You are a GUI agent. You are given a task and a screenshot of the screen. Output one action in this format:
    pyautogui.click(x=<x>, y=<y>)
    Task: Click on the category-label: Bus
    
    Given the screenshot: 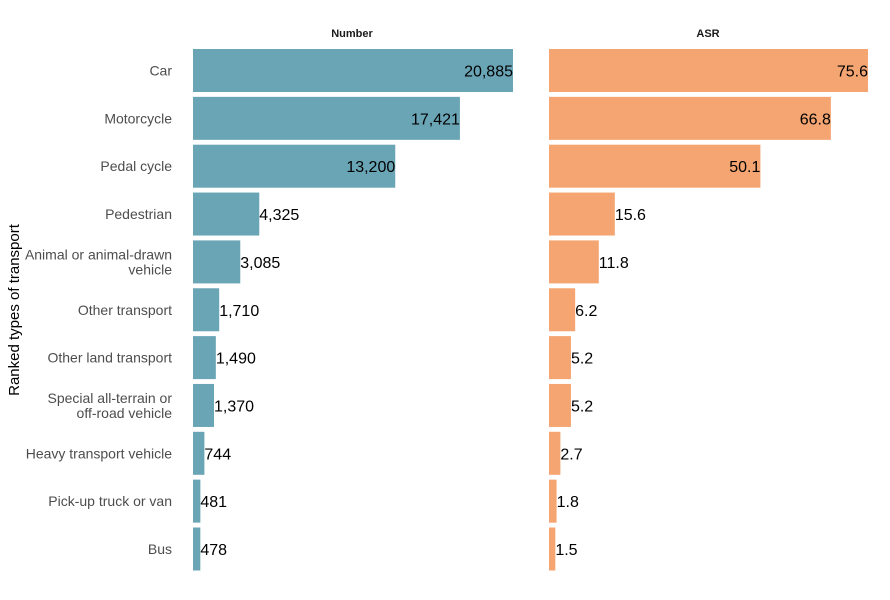 What is the action you would take?
    pyautogui.click(x=160, y=549)
    